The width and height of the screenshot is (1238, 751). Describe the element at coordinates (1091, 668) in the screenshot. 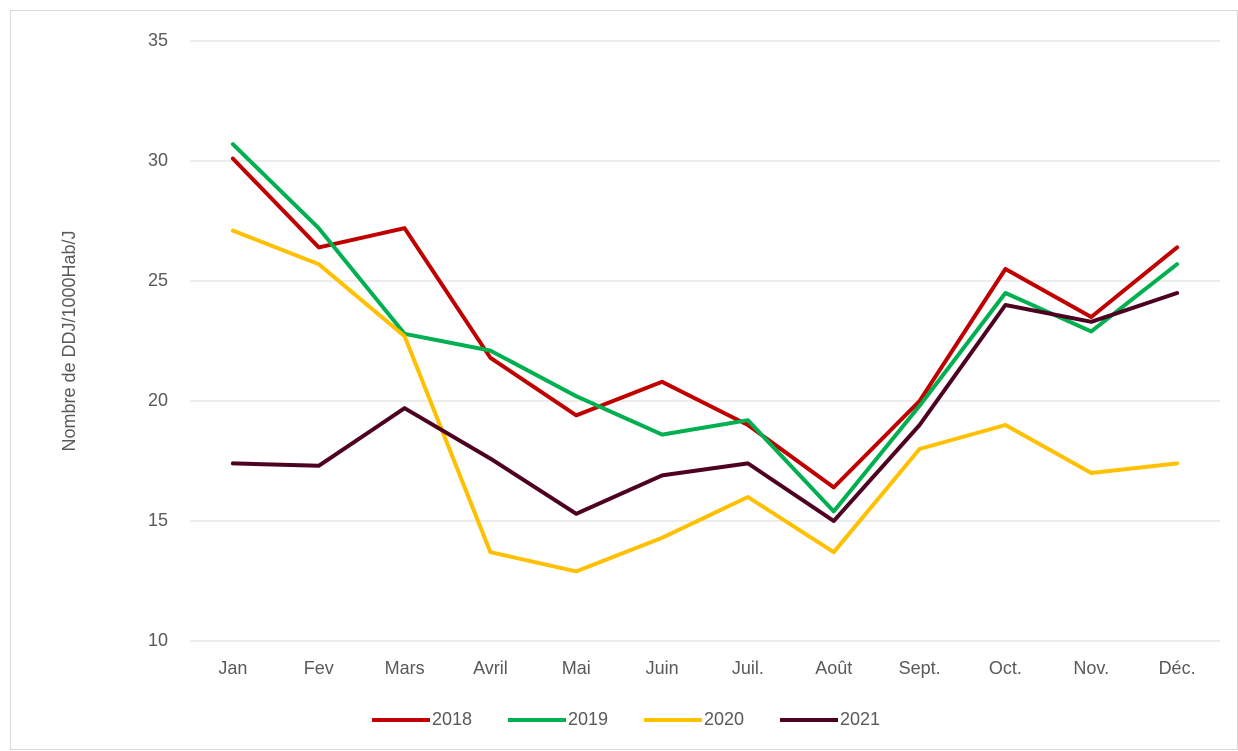

I see `x-tick-label: Nov.` at that location.